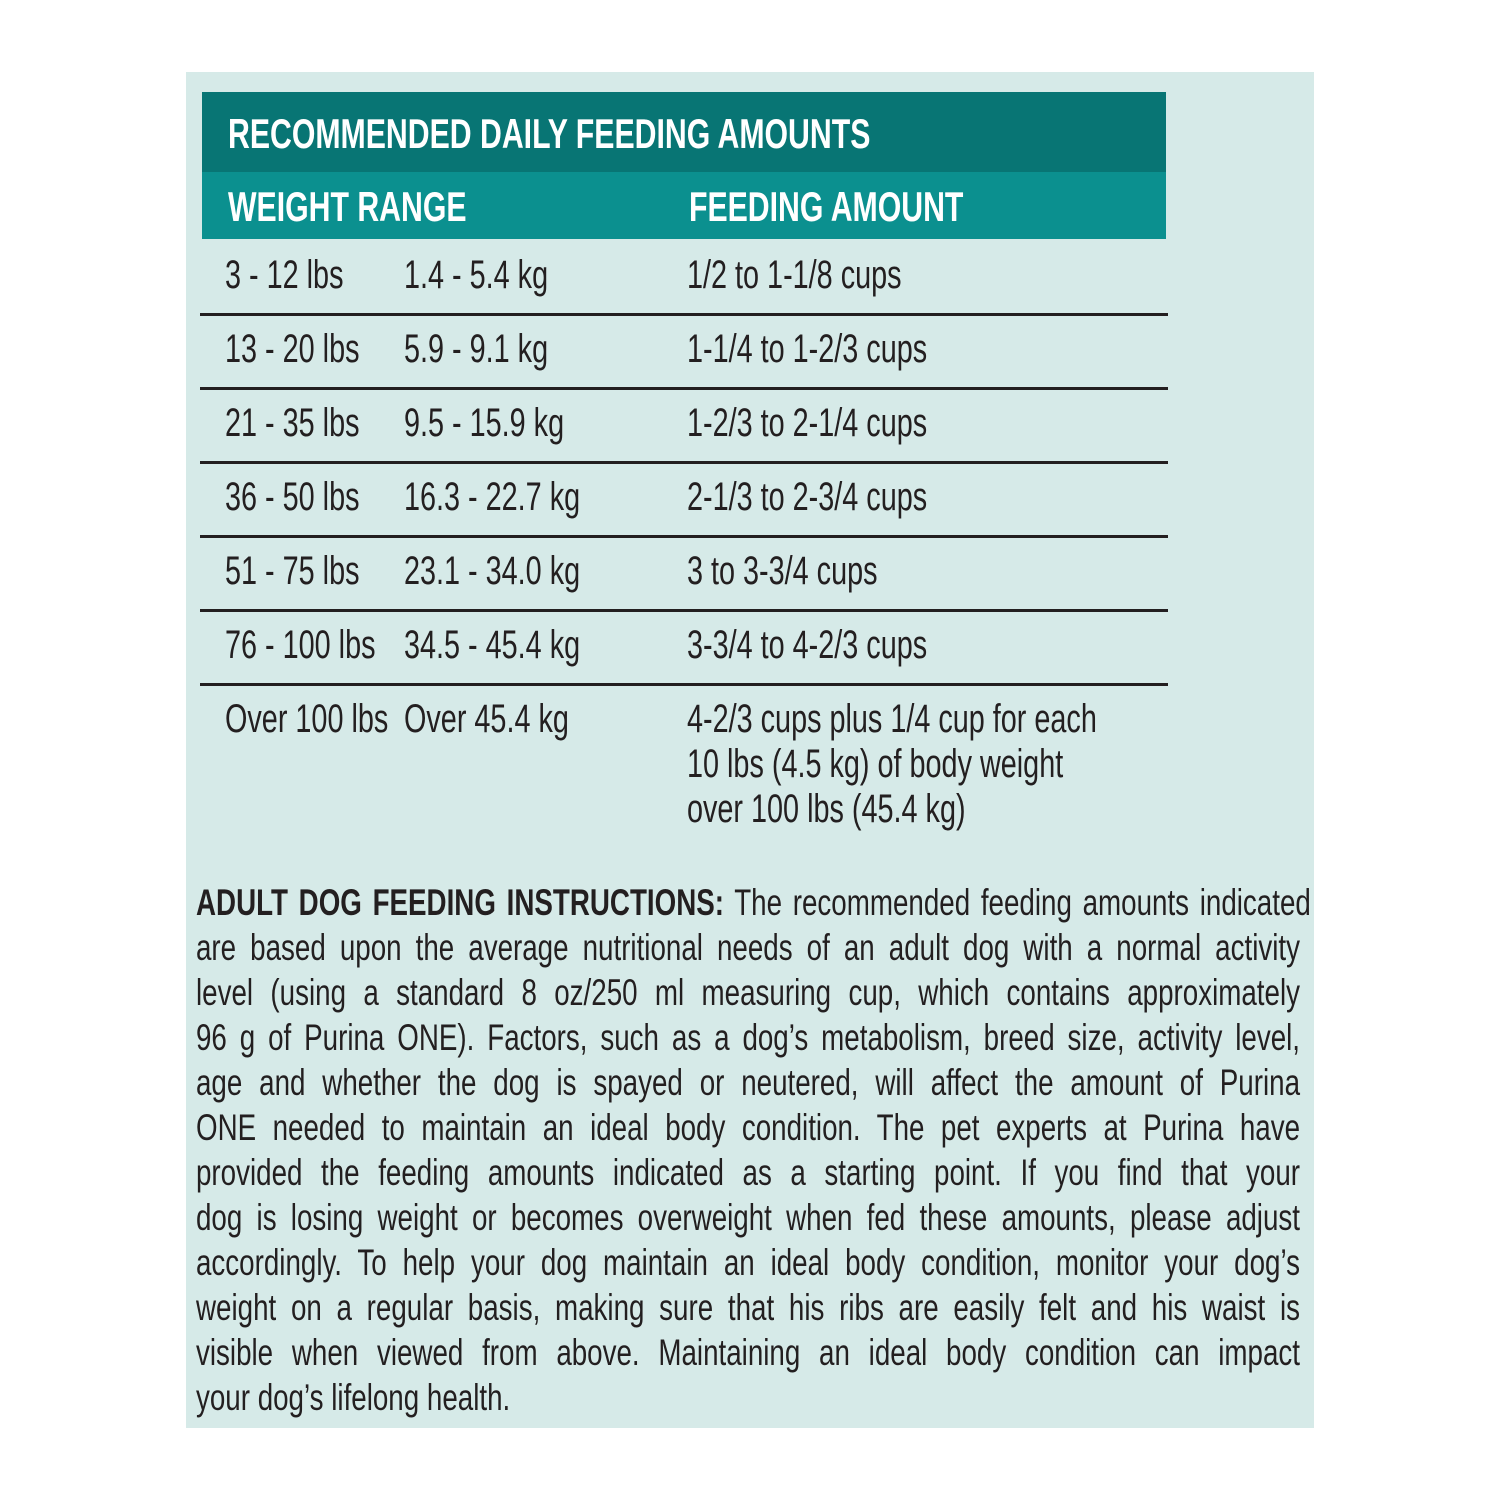  Describe the element at coordinates (826, 809) in the screenshot. I see `feeding-amount-line: over 100 lbs (45.4 kg)` at that location.